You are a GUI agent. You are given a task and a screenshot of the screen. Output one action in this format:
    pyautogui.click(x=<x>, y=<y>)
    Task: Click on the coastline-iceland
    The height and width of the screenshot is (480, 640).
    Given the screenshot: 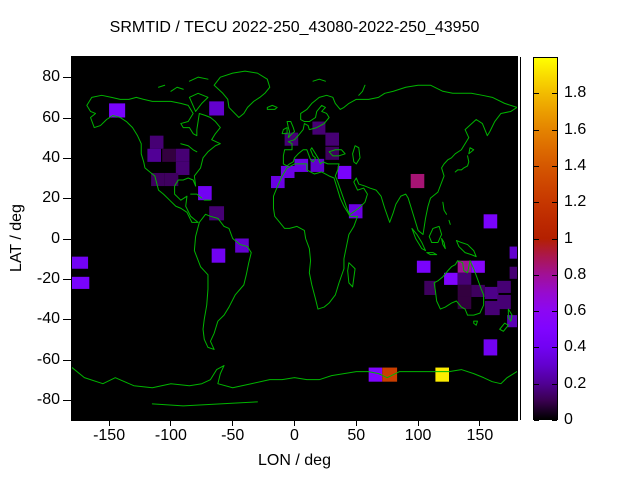 What is the action you would take?
    pyautogui.click(x=272, y=107)
    